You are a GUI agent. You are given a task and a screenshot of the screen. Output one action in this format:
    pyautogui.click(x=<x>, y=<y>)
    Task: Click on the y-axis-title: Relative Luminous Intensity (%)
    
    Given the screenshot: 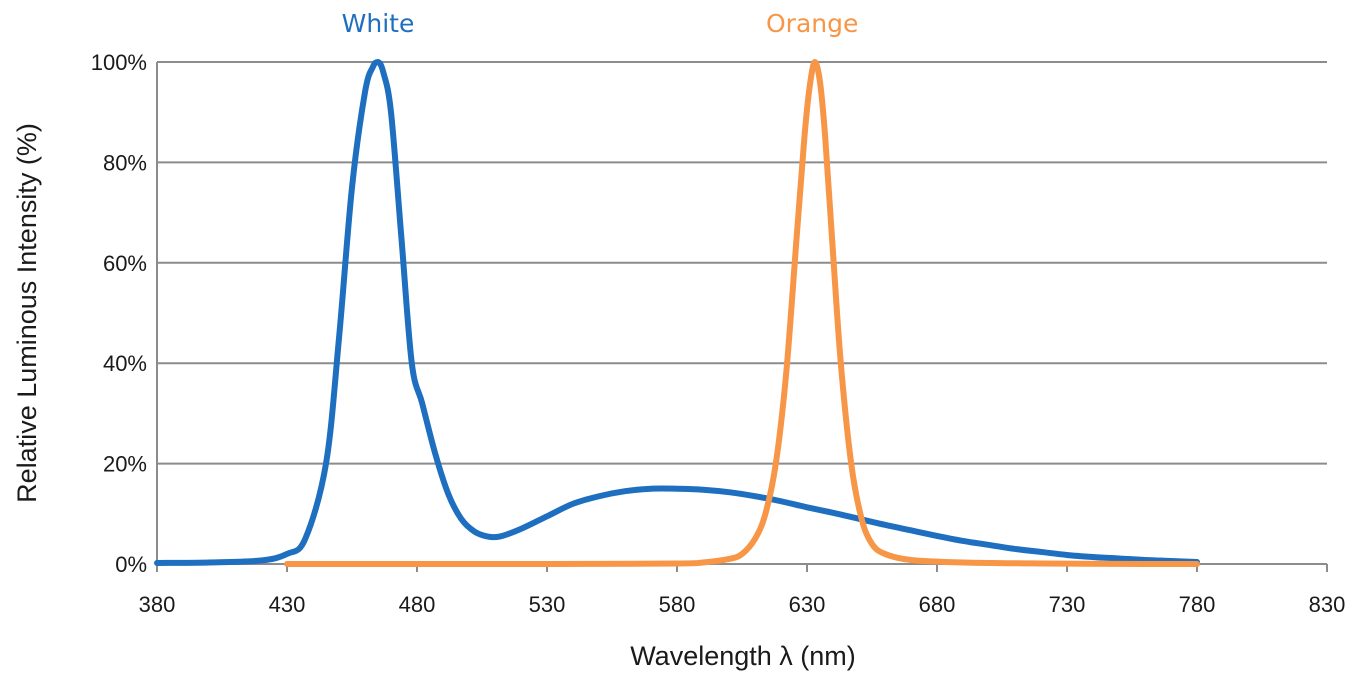 What is the action you would take?
    pyautogui.click(x=27, y=313)
    